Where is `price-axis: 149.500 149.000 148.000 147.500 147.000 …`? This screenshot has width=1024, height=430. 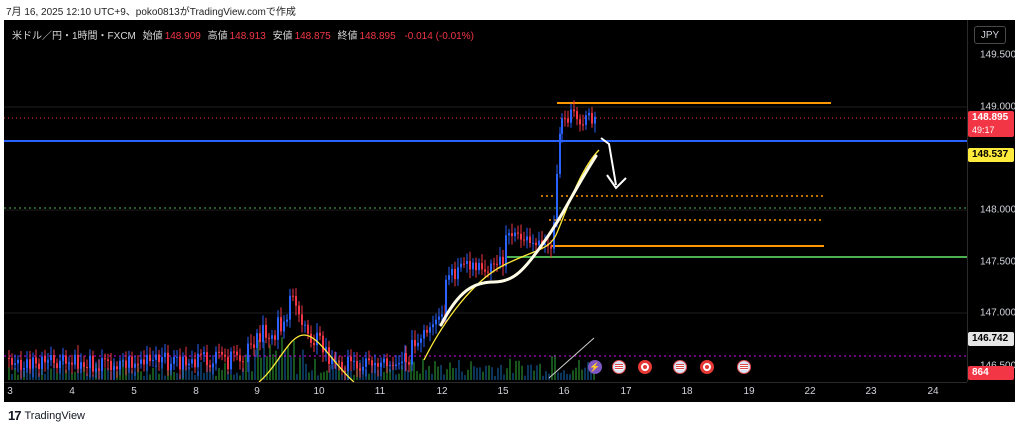 price-axis: 149.500 149.000 148.000 147.500 147.000 … is located at coordinates (991, 201).